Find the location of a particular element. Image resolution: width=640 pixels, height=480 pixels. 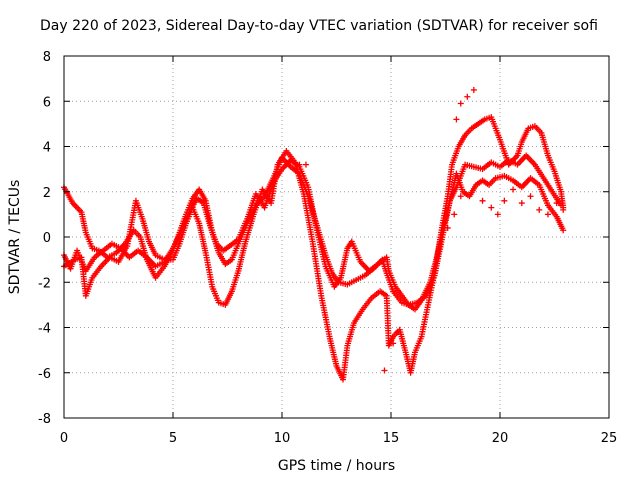

y-axis-label: SDTVAR / TECUs is located at coordinates (15, 237).